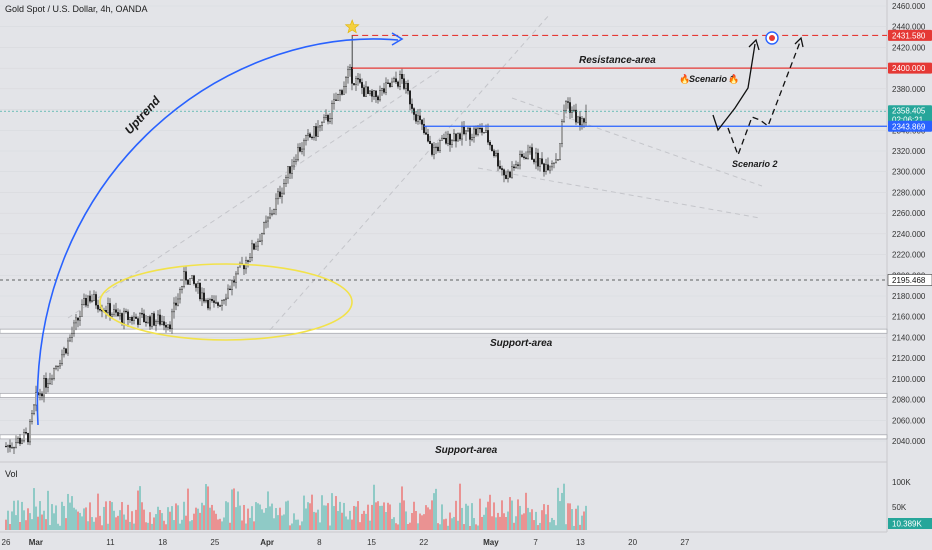 This screenshot has height=550, width=932. What do you see at coordinates (909, 255) in the screenshot?
I see `price-tick-label: 2220.000` at bounding box center [909, 255].